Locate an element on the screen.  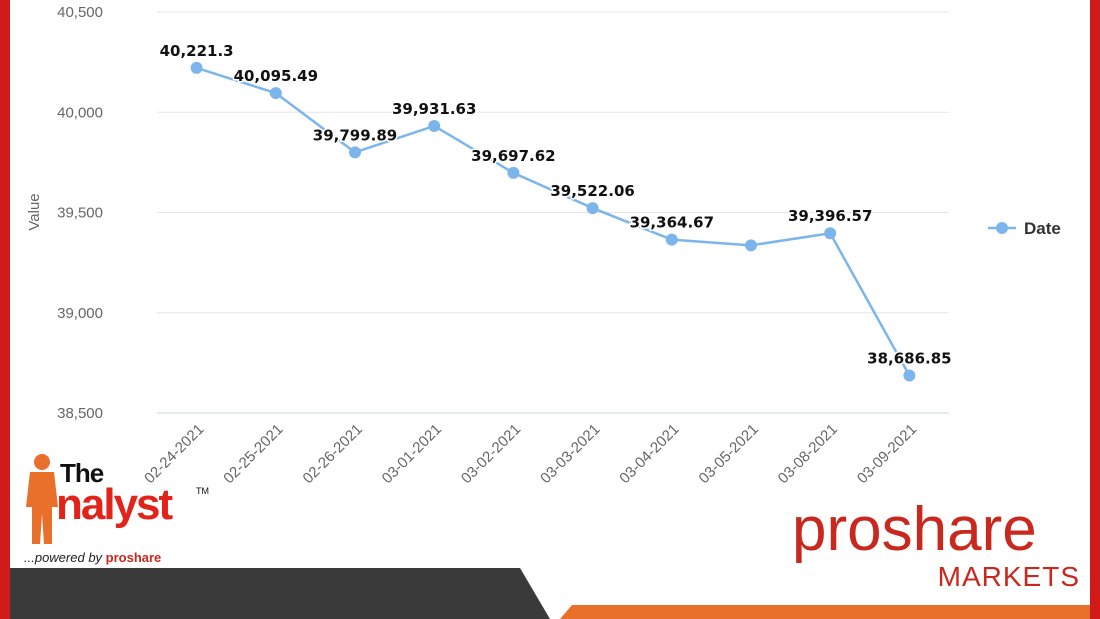
x-tick-label: 03-04-2021 is located at coordinates (649, 454).